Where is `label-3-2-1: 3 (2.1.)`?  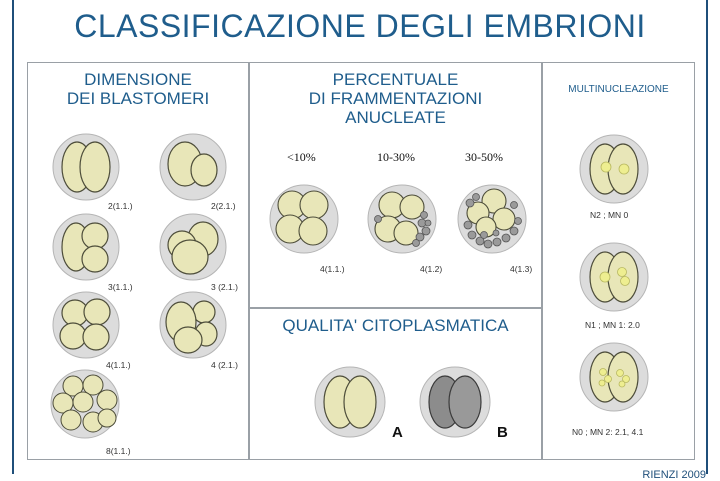 label-3-2-1: 3 (2.1.) is located at coordinates (224, 287).